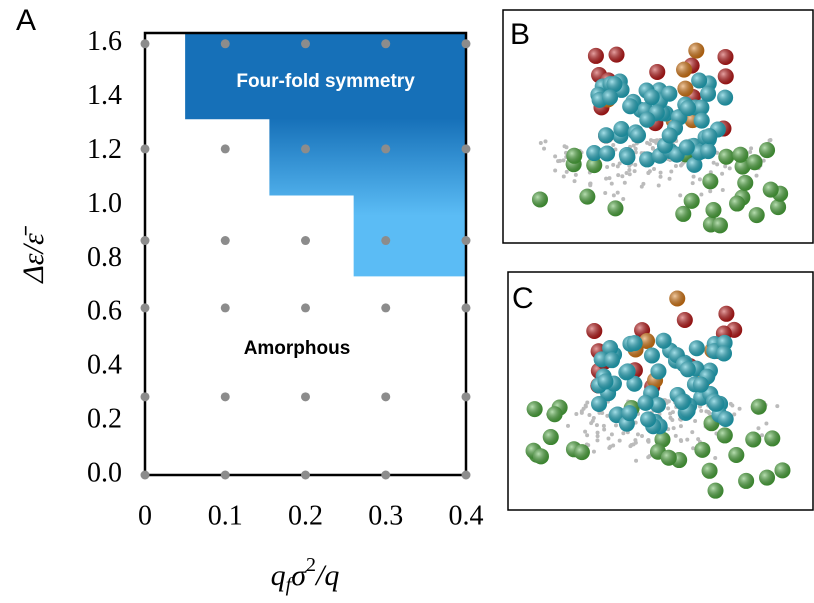  Describe the element at coordinates (104, 41) in the screenshot. I see `y-tick-label: 1.6` at that location.